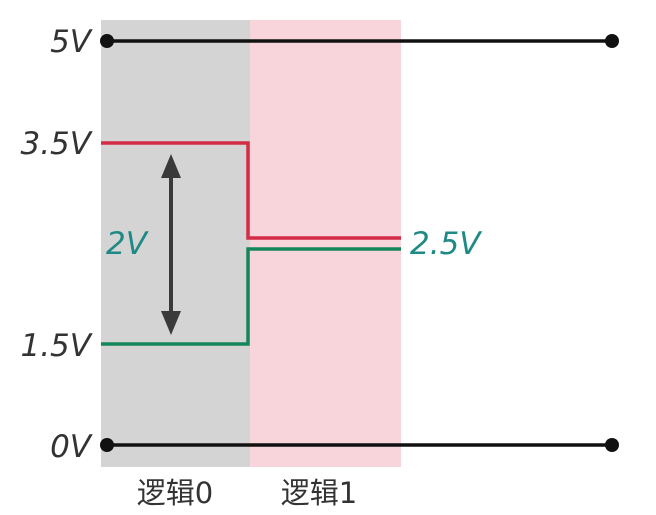 The image size is (656, 515). I want to click on label-2v-difference: 2V, so click(128, 244).